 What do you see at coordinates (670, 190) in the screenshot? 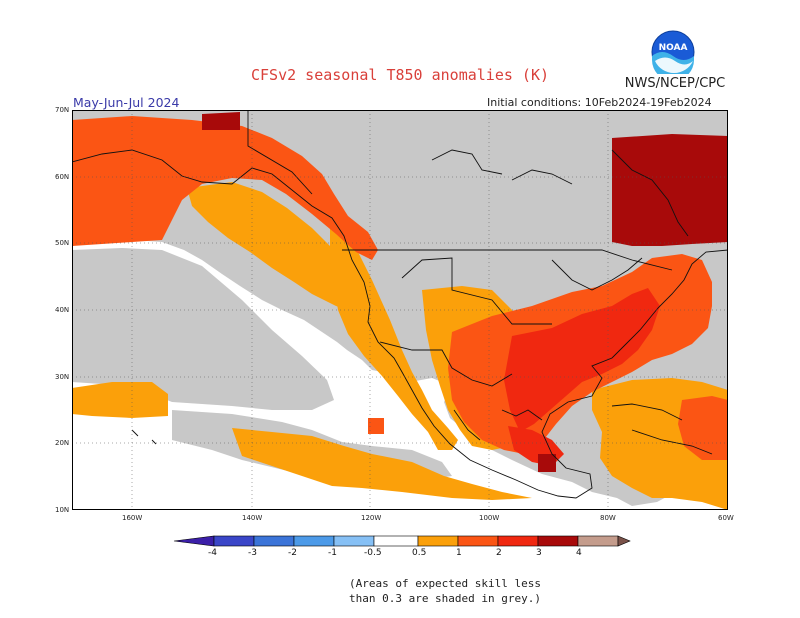
I see `dark-red-region-labrador` at bounding box center [670, 190].